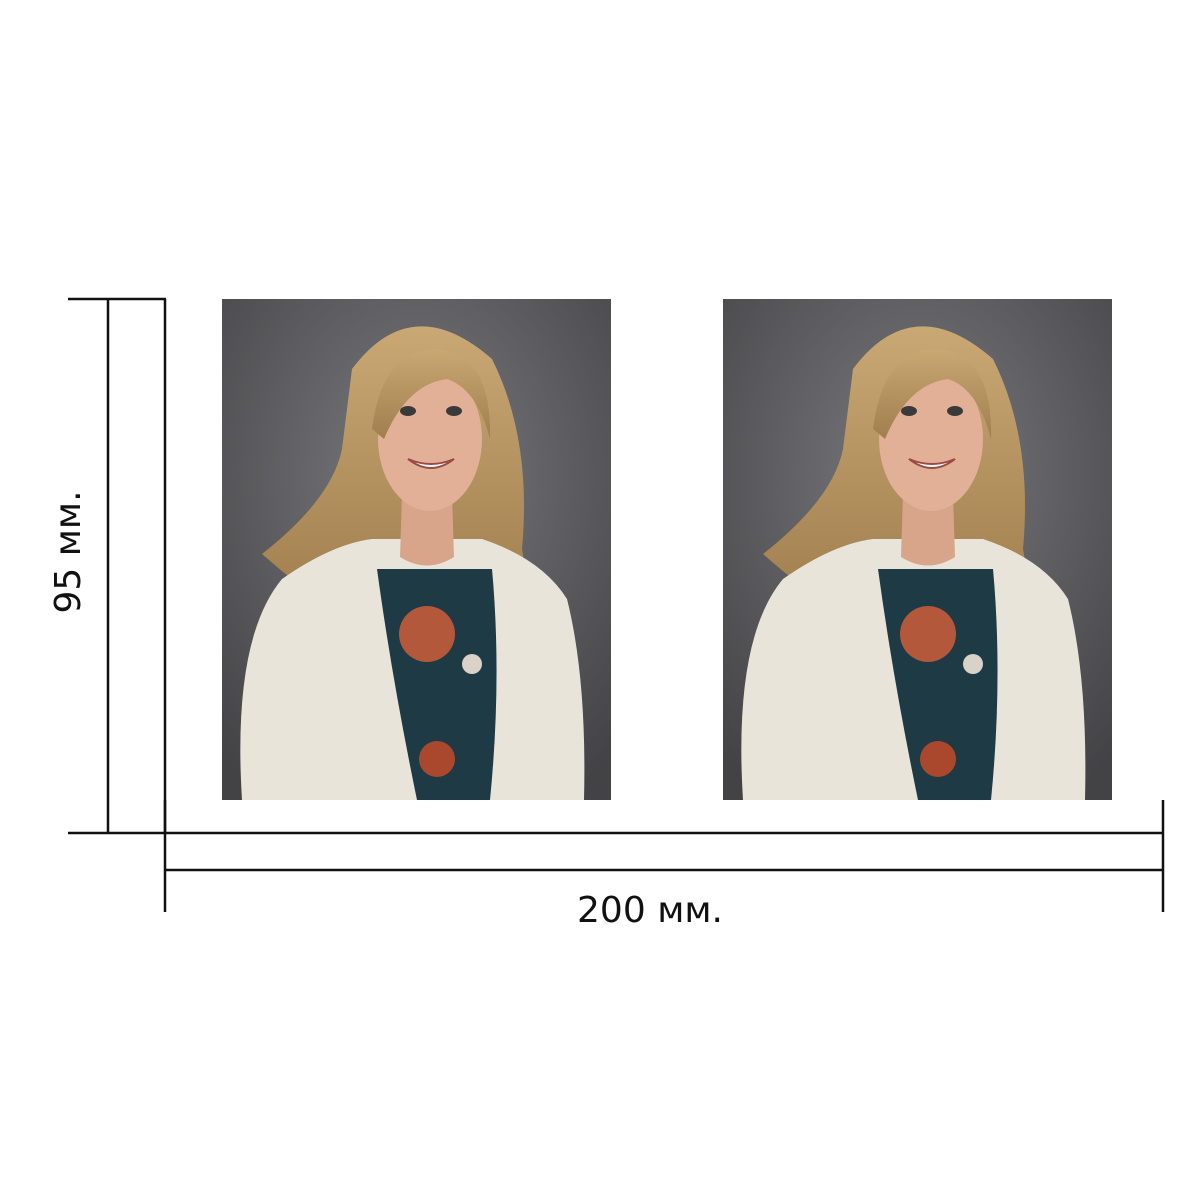 The width and height of the screenshot is (1200, 1200). I want to click on height-label: 95 мм., so click(68, 551).